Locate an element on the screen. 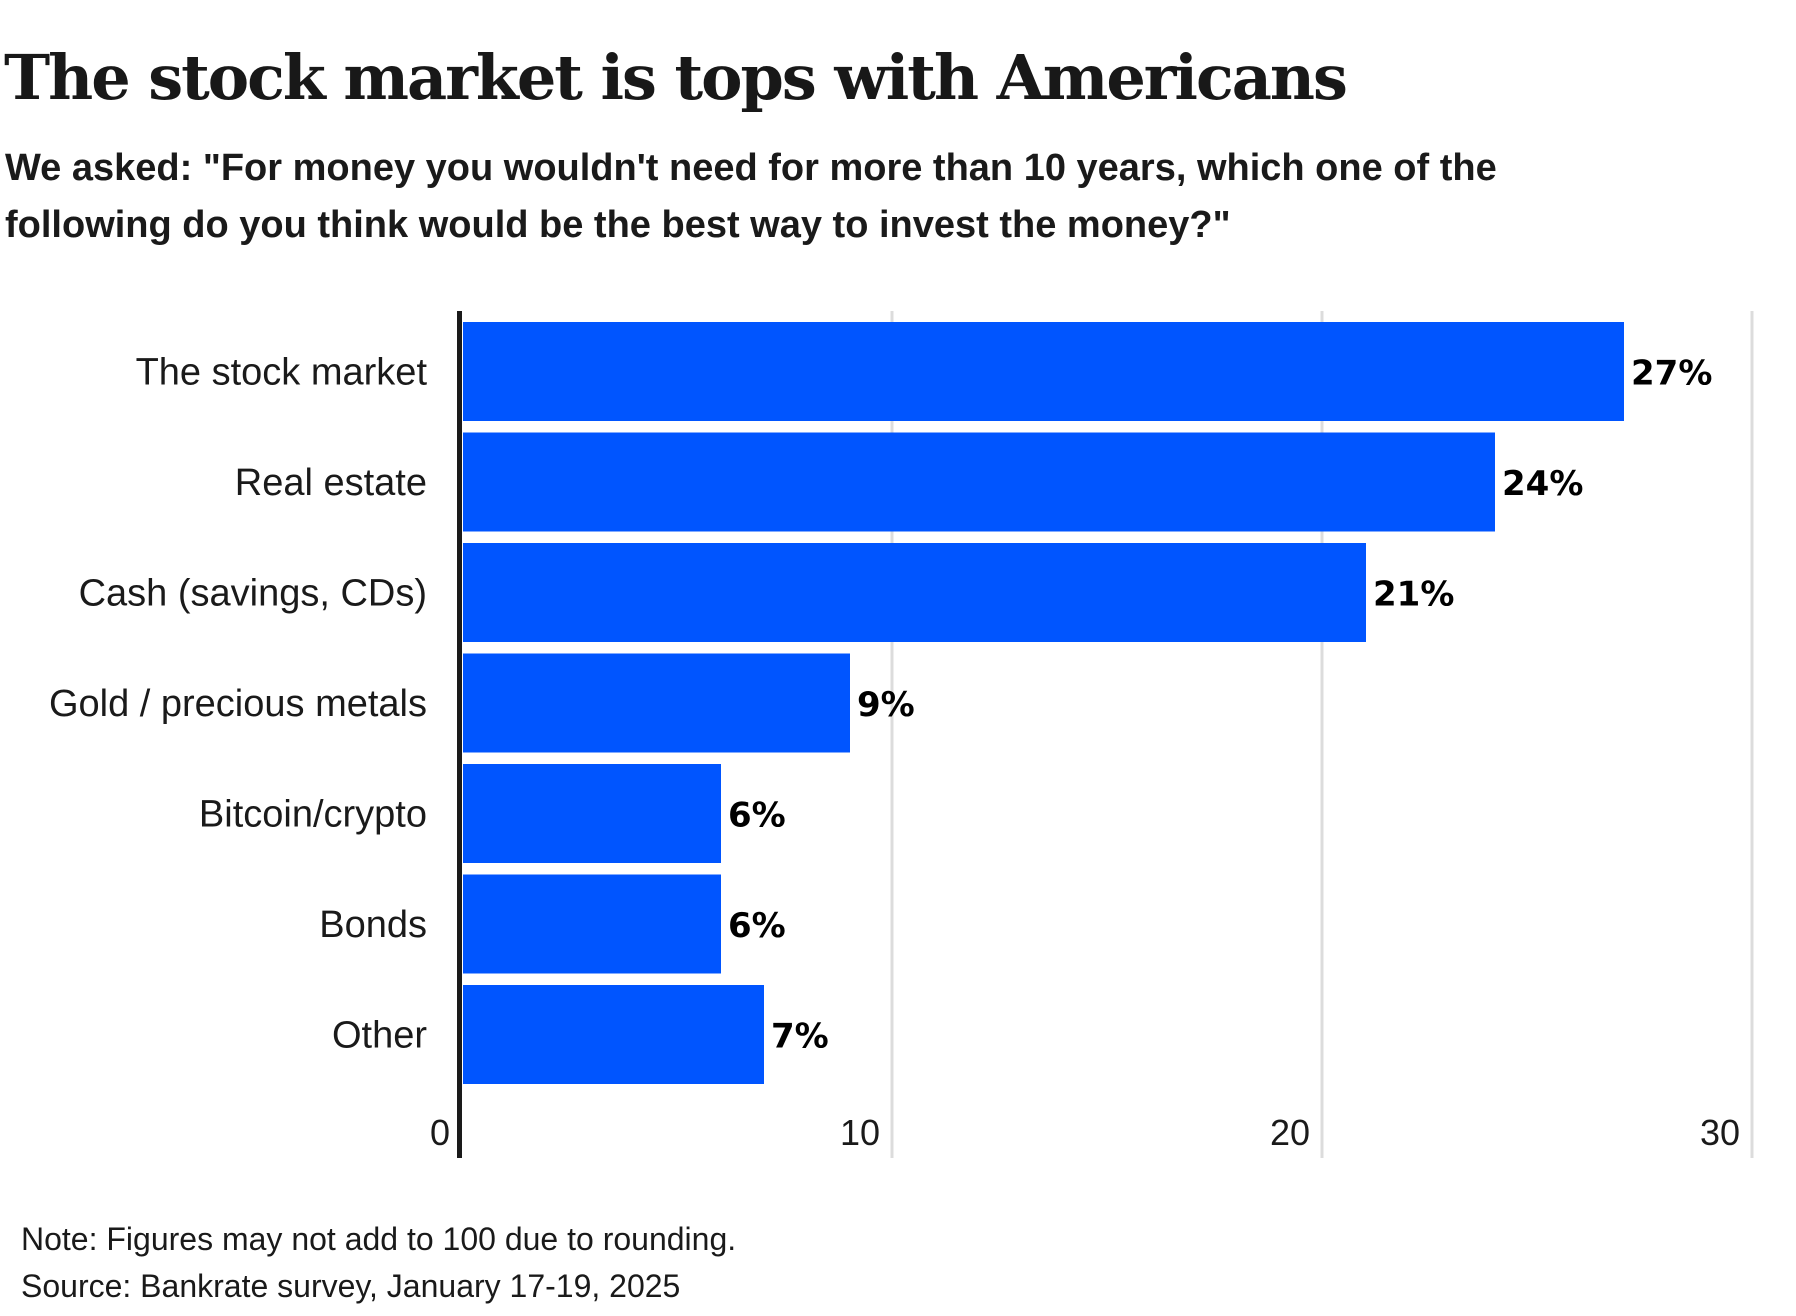 The width and height of the screenshot is (1796, 1316). x-tick-label-20: 20 is located at coordinates (1290, 1132).